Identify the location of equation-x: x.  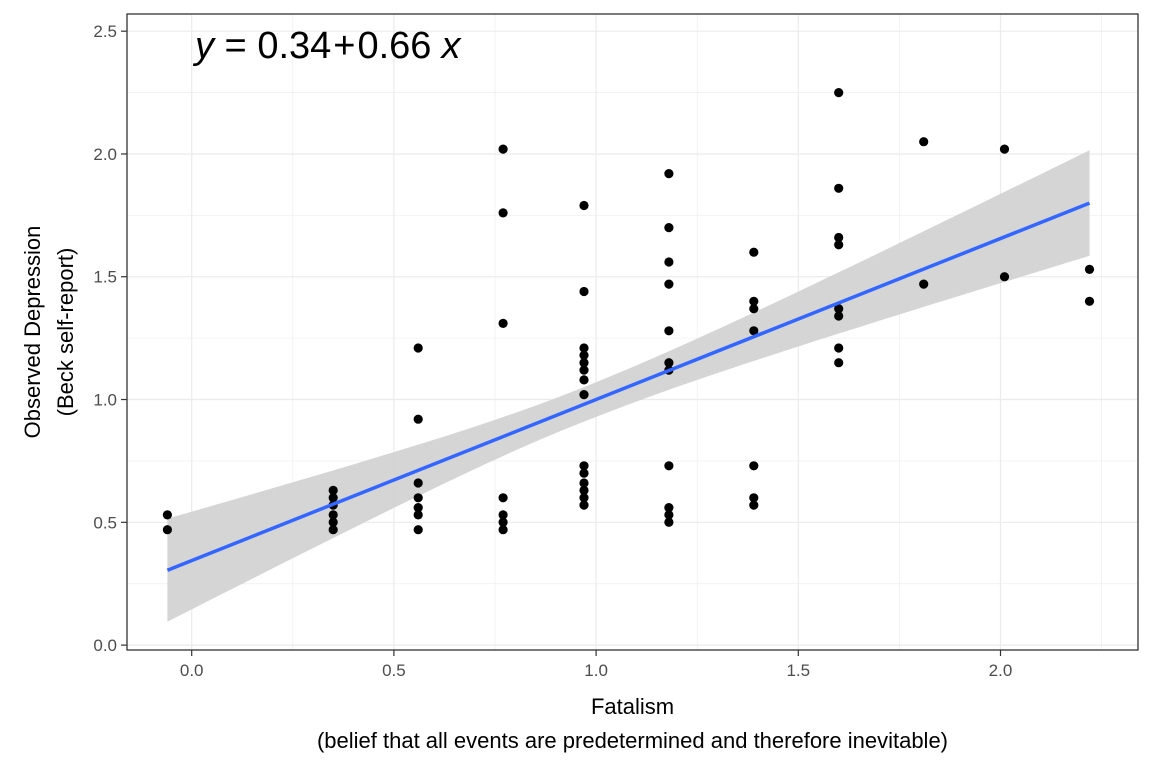
(450, 46).